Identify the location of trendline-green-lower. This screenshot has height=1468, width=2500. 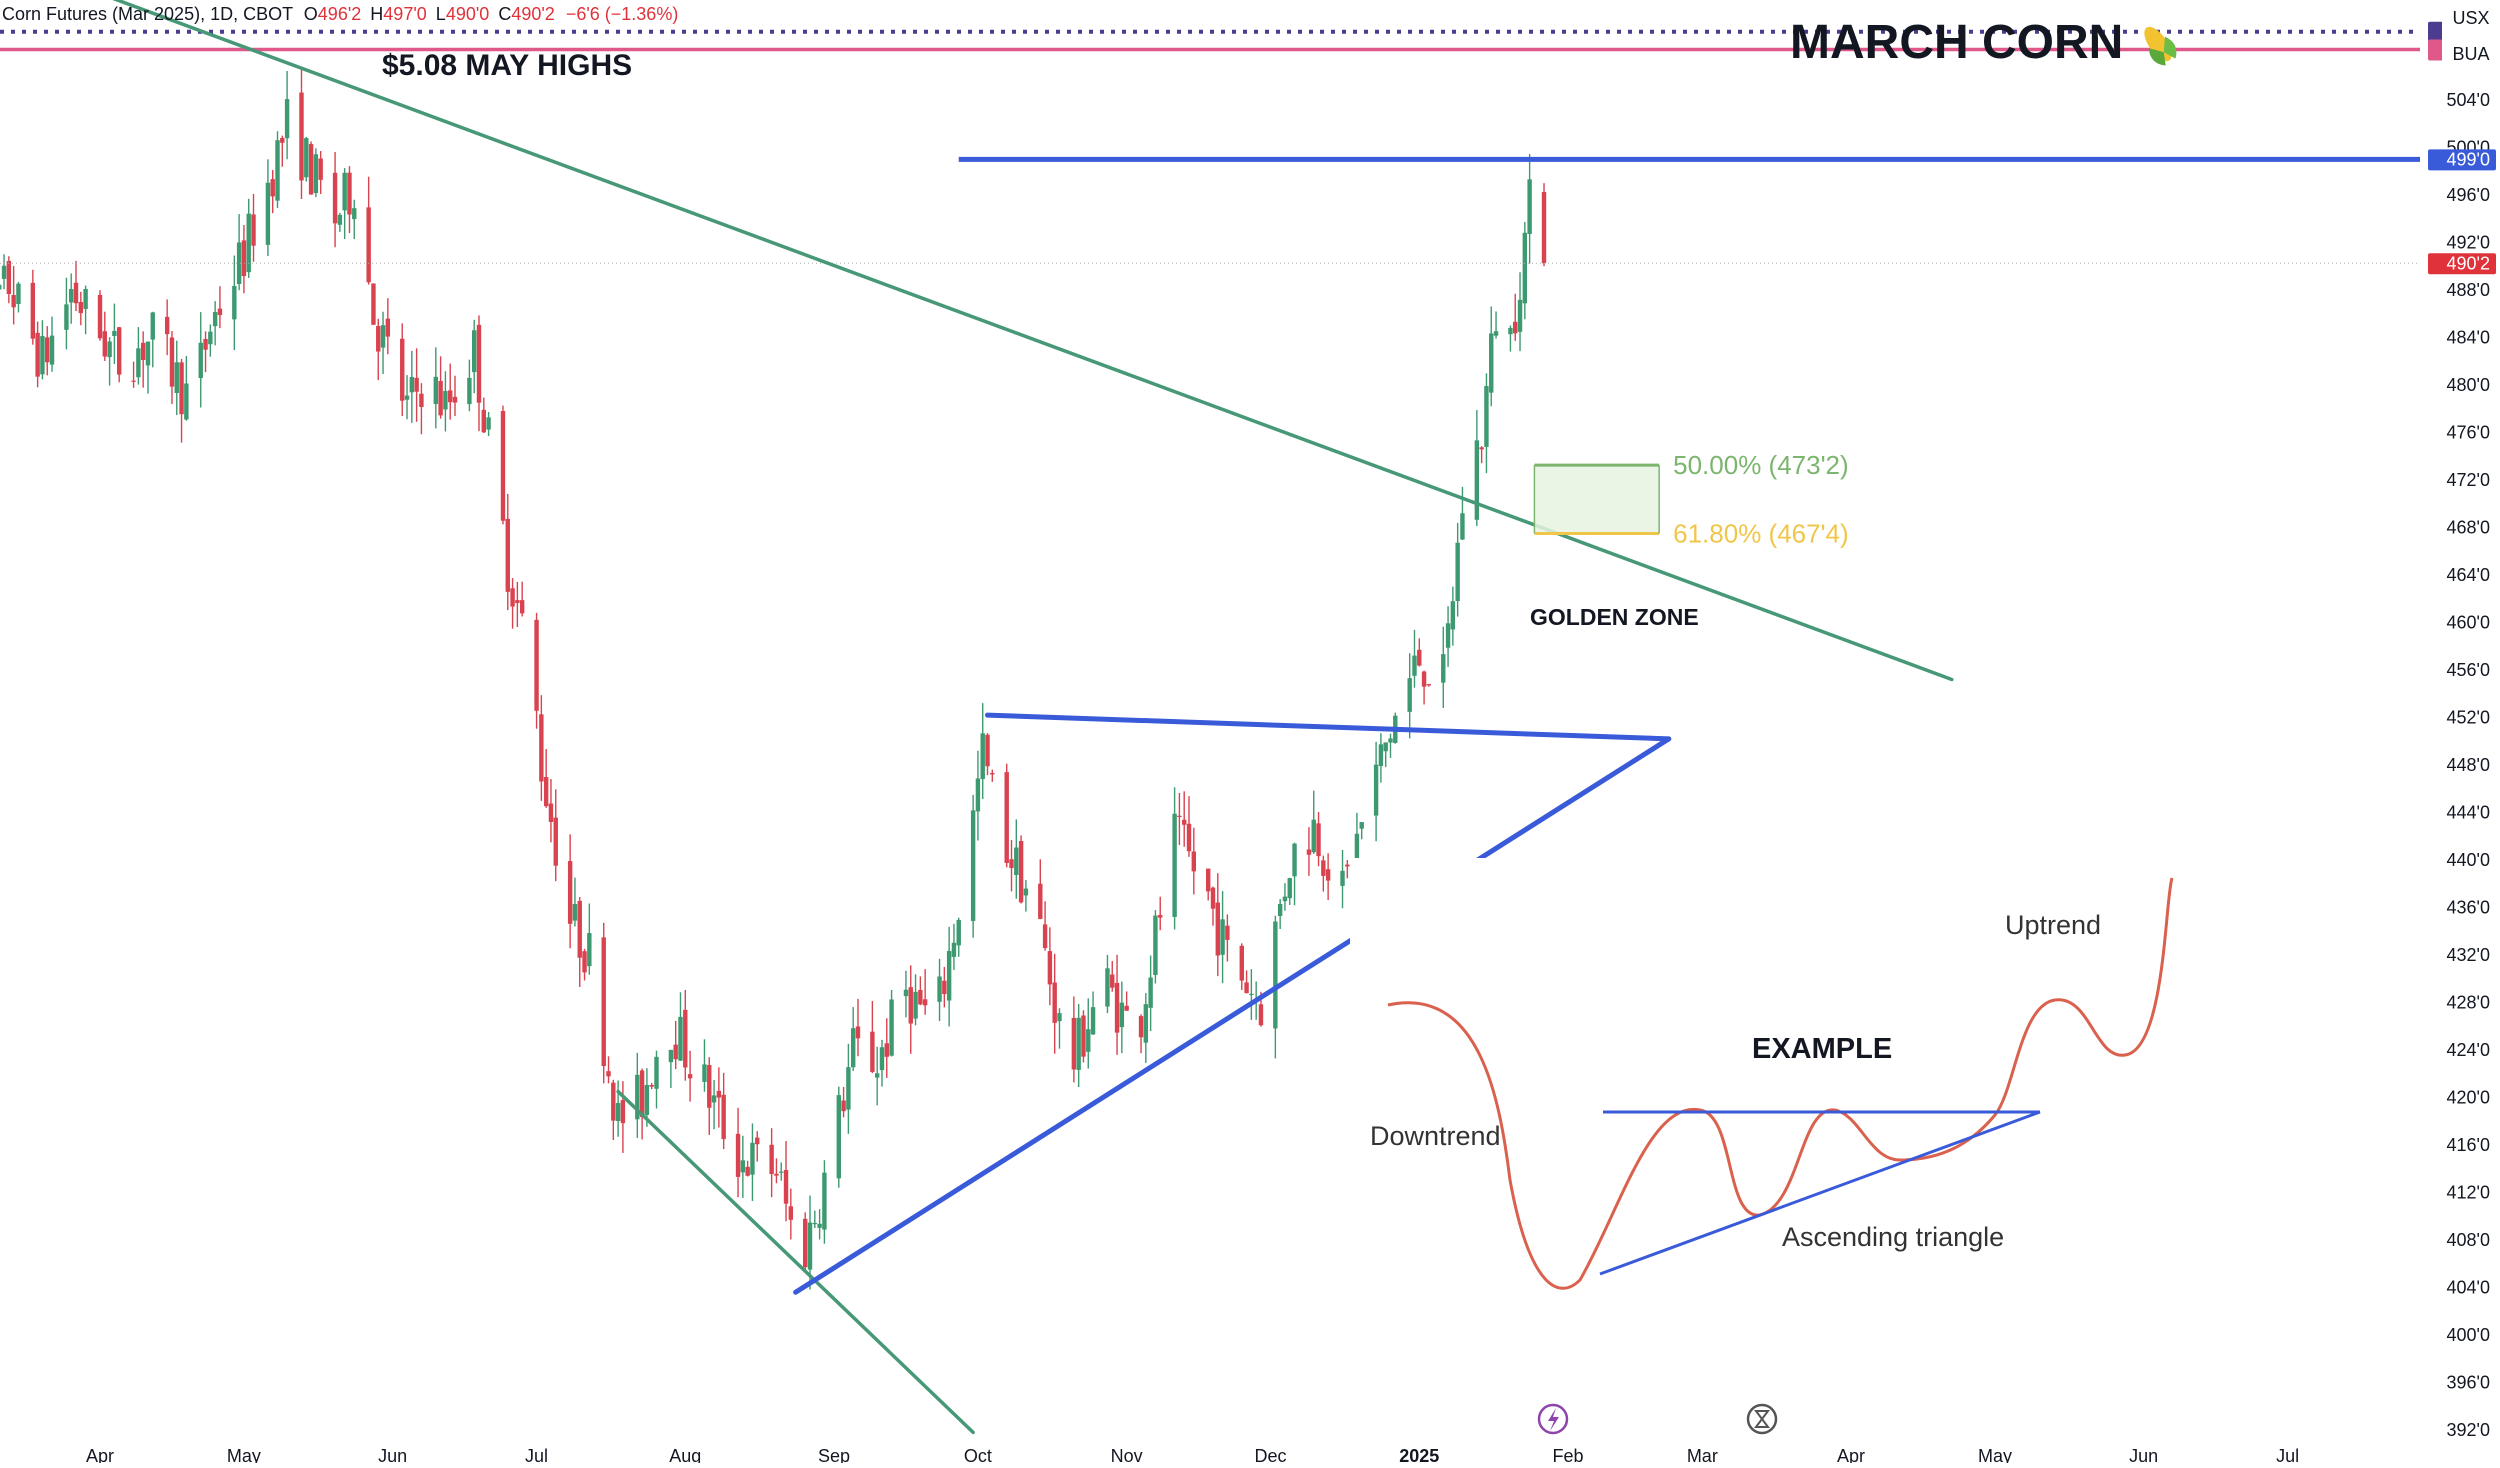
(795, 1262).